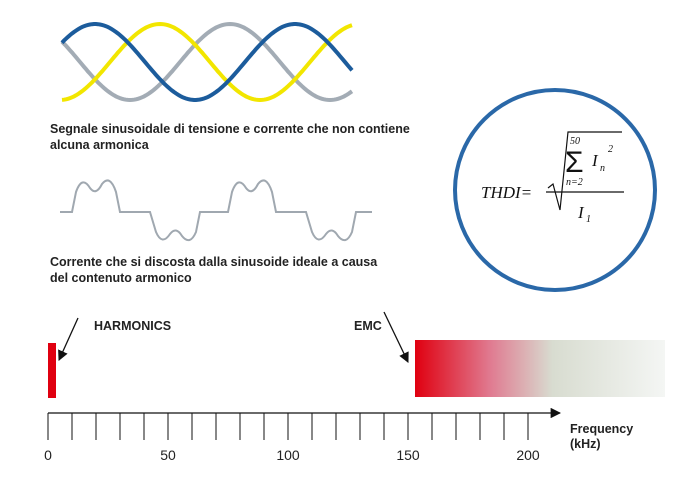 The width and height of the screenshot is (688, 491). Describe the element at coordinates (595, 160) in the screenshot. I see `formula-term: I` at that location.